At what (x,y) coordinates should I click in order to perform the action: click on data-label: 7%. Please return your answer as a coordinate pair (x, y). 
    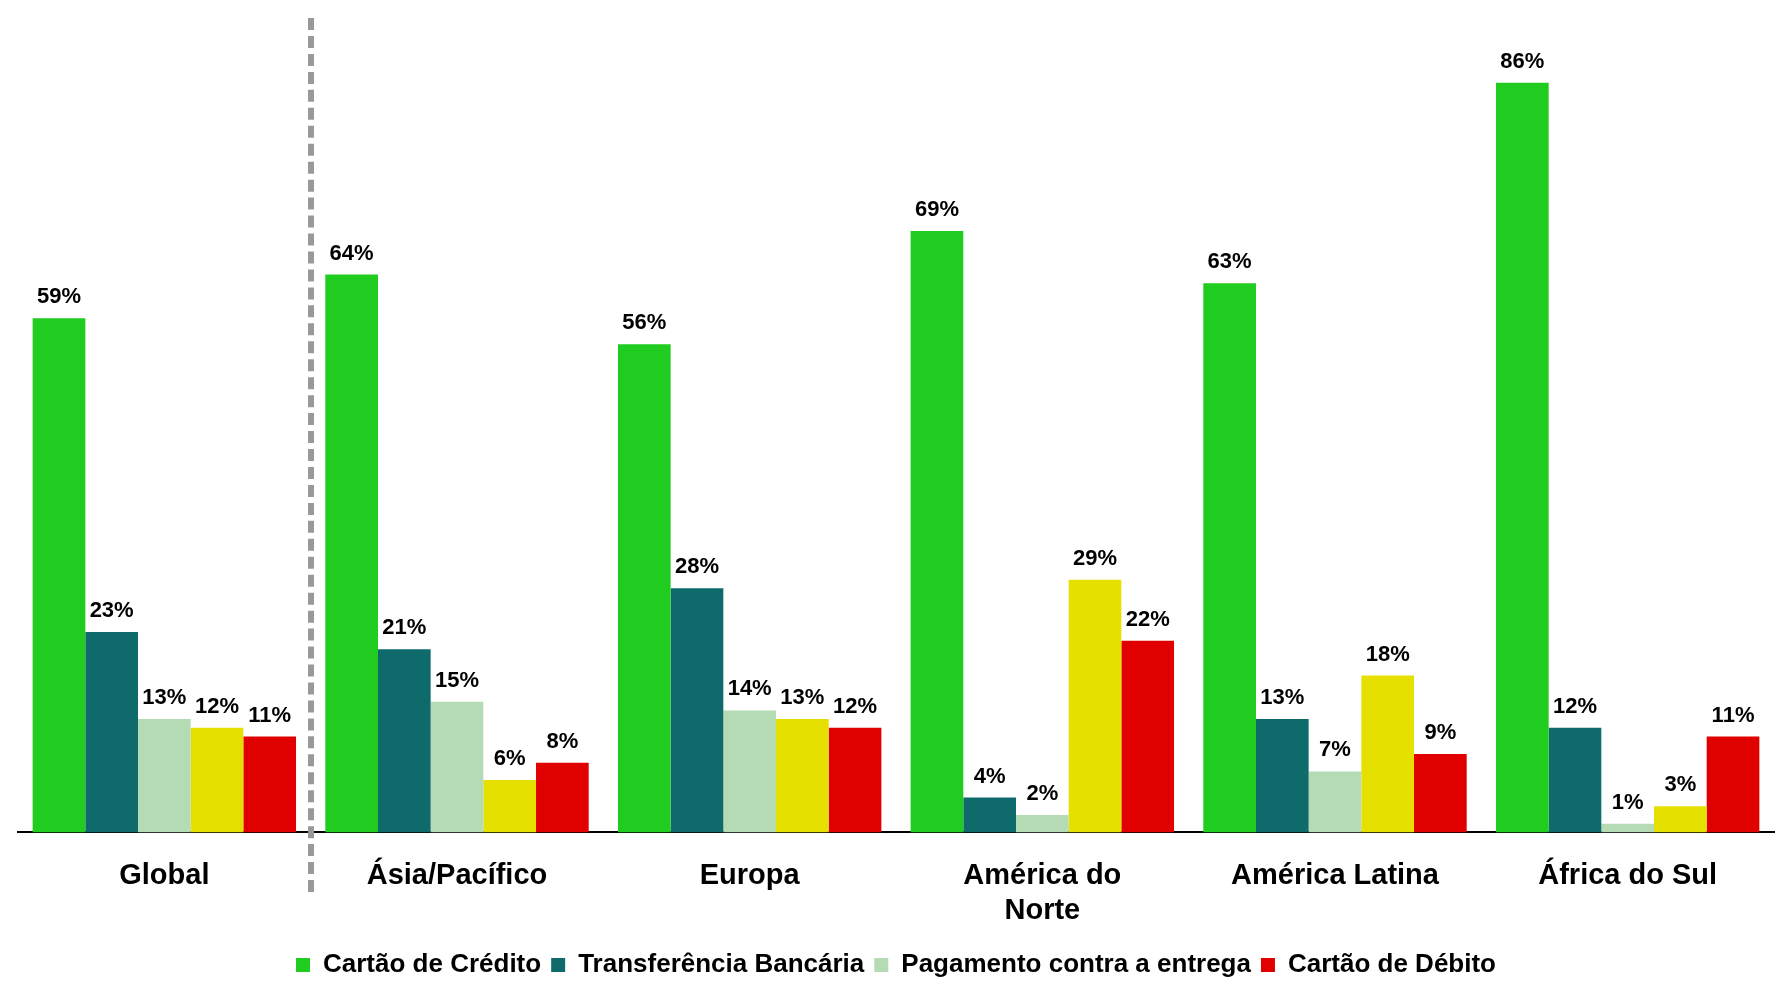
    Looking at the image, I should click on (1335, 749).